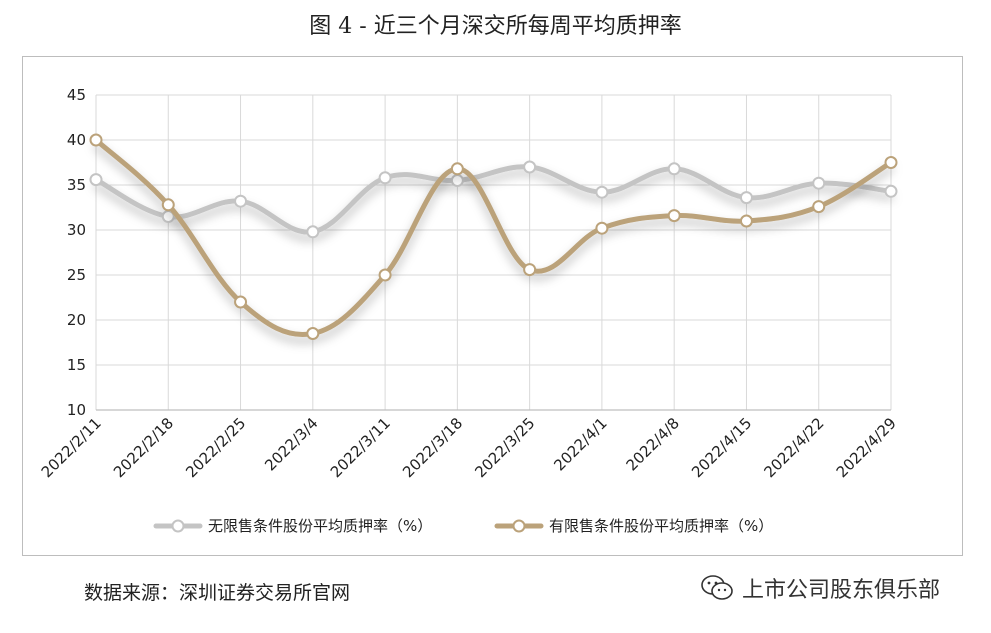 The height and width of the screenshot is (633, 991). I want to click on series-line-unrestricted, so click(493, 199).